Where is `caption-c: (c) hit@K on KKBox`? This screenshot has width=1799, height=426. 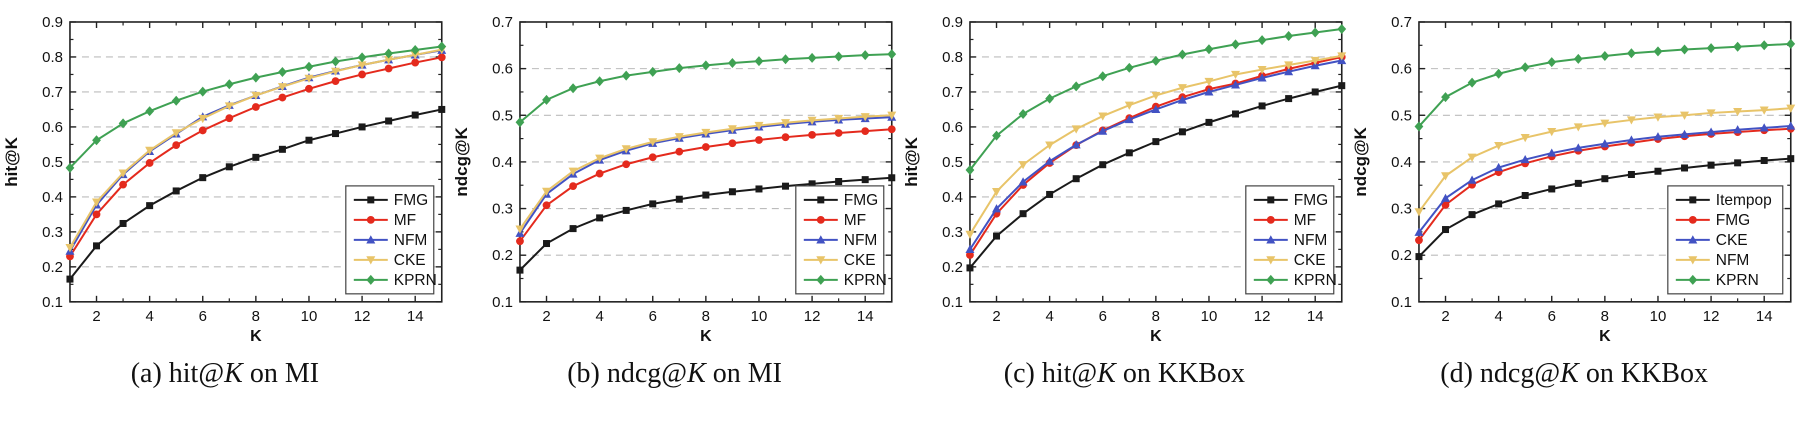 caption-c: (c) hit@K on KKBox is located at coordinates (1124, 374).